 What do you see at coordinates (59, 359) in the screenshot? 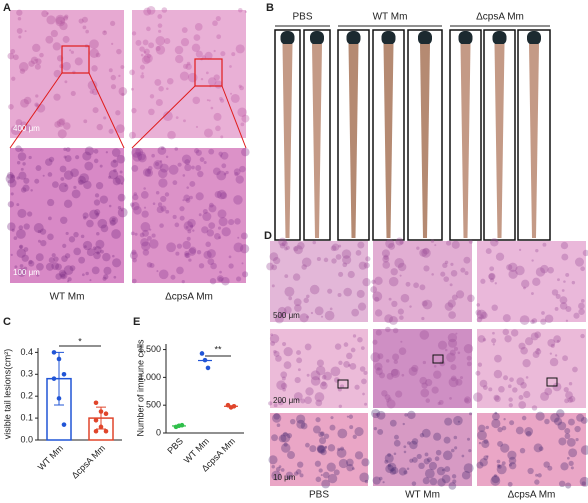
I see `data-point` at bounding box center [59, 359].